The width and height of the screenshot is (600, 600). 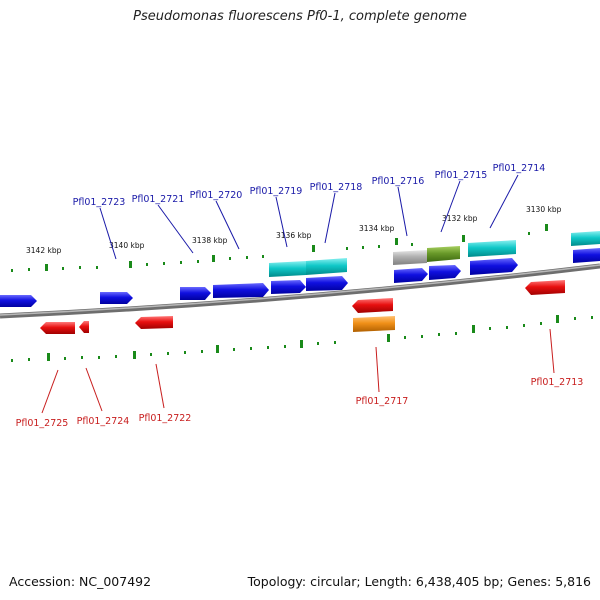 What do you see at coordinates (519, 168) in the screenshot?
I see `gene-label-pfl01-2714: Pfl01_2714` at bounding box center [519, 168].